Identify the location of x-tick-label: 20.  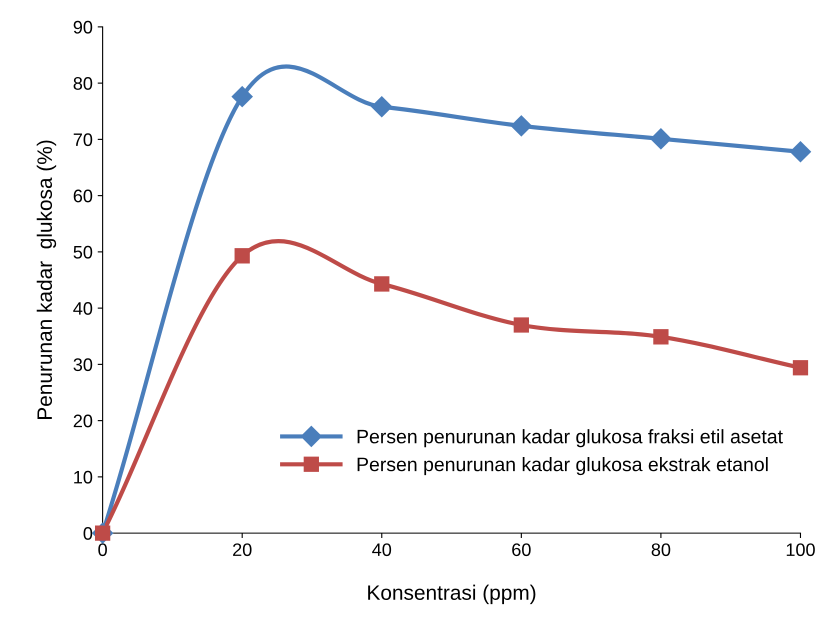
(242, 549).